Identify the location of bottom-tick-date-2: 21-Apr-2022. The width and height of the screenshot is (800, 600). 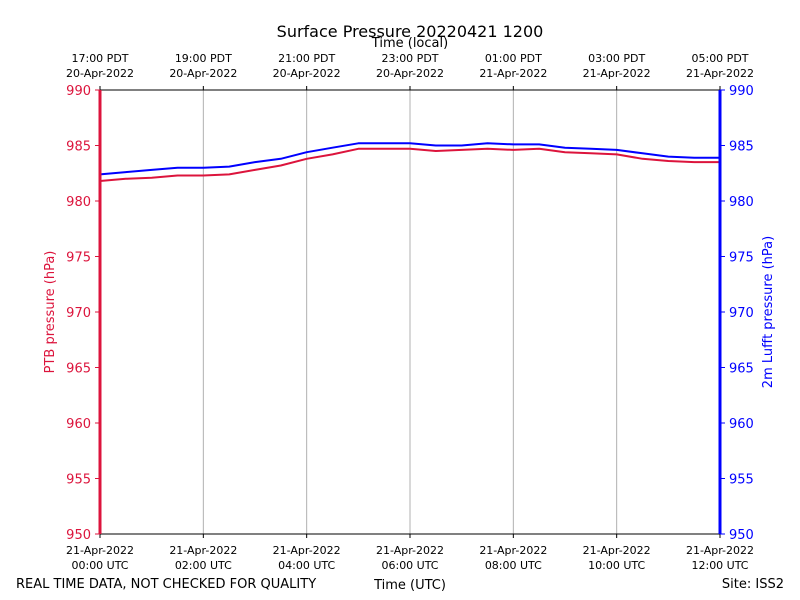
(307, 550).